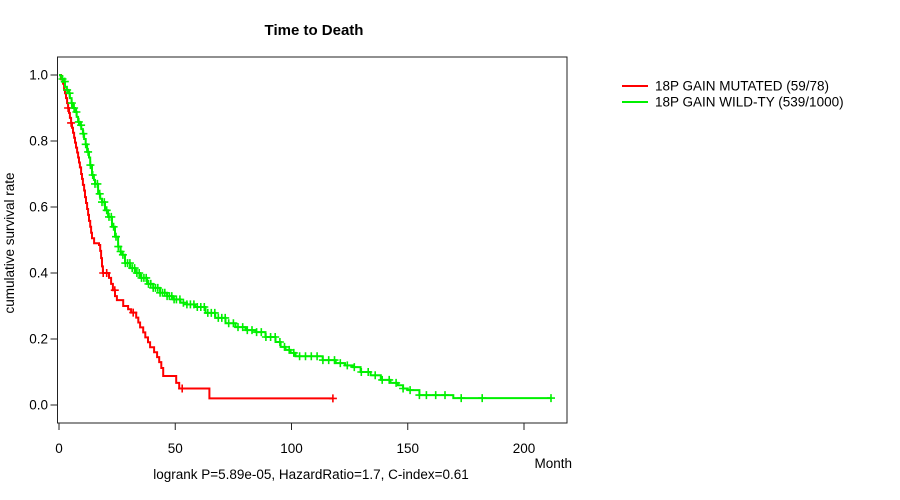 This screenshot has width=900, height=500. I want to click on y-tick-label: 0.8, so click(38, 141).